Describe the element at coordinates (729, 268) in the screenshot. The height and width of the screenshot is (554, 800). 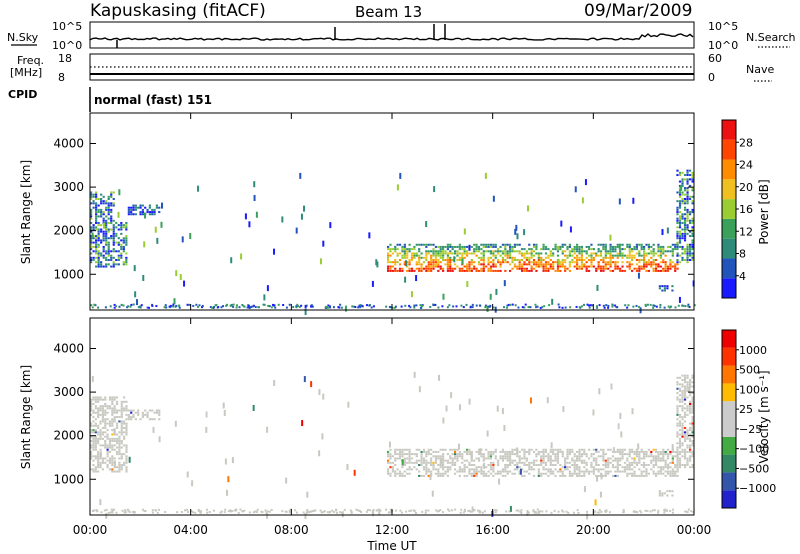
I see `colorbar-swatch` at that location.